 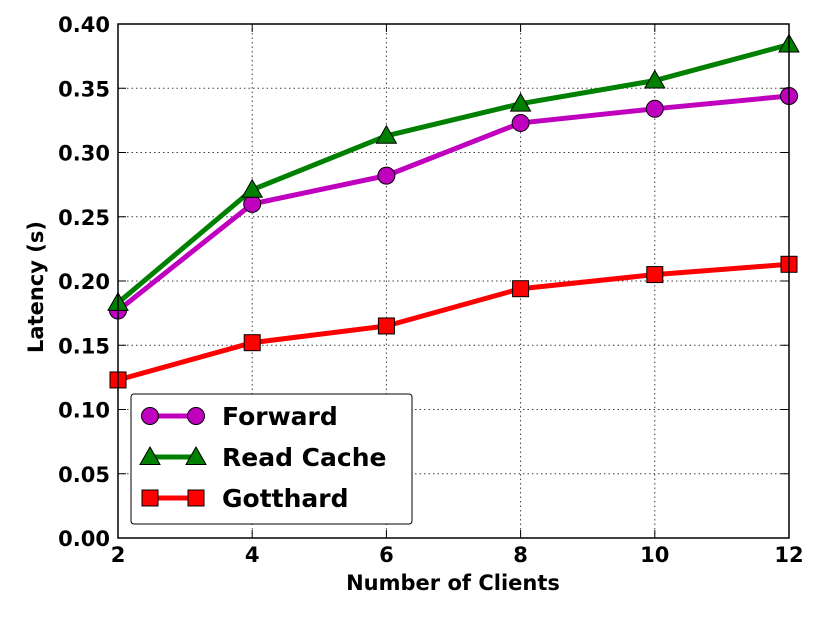 What do you see at coordinates (36, 287) in the screenshot?
I see `y-axis-label: Latency (s)` at bounding box center [36, 287].